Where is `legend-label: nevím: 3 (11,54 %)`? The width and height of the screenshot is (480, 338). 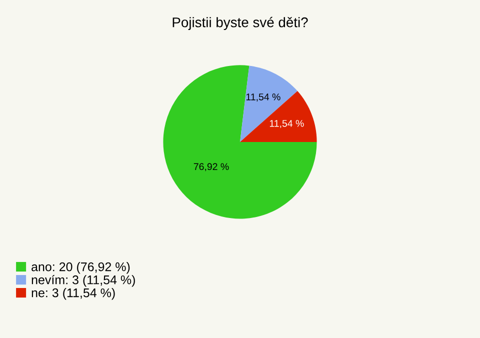 legend-label: nevím: 3 (11,54 %) is located at coordinates (83, 280).